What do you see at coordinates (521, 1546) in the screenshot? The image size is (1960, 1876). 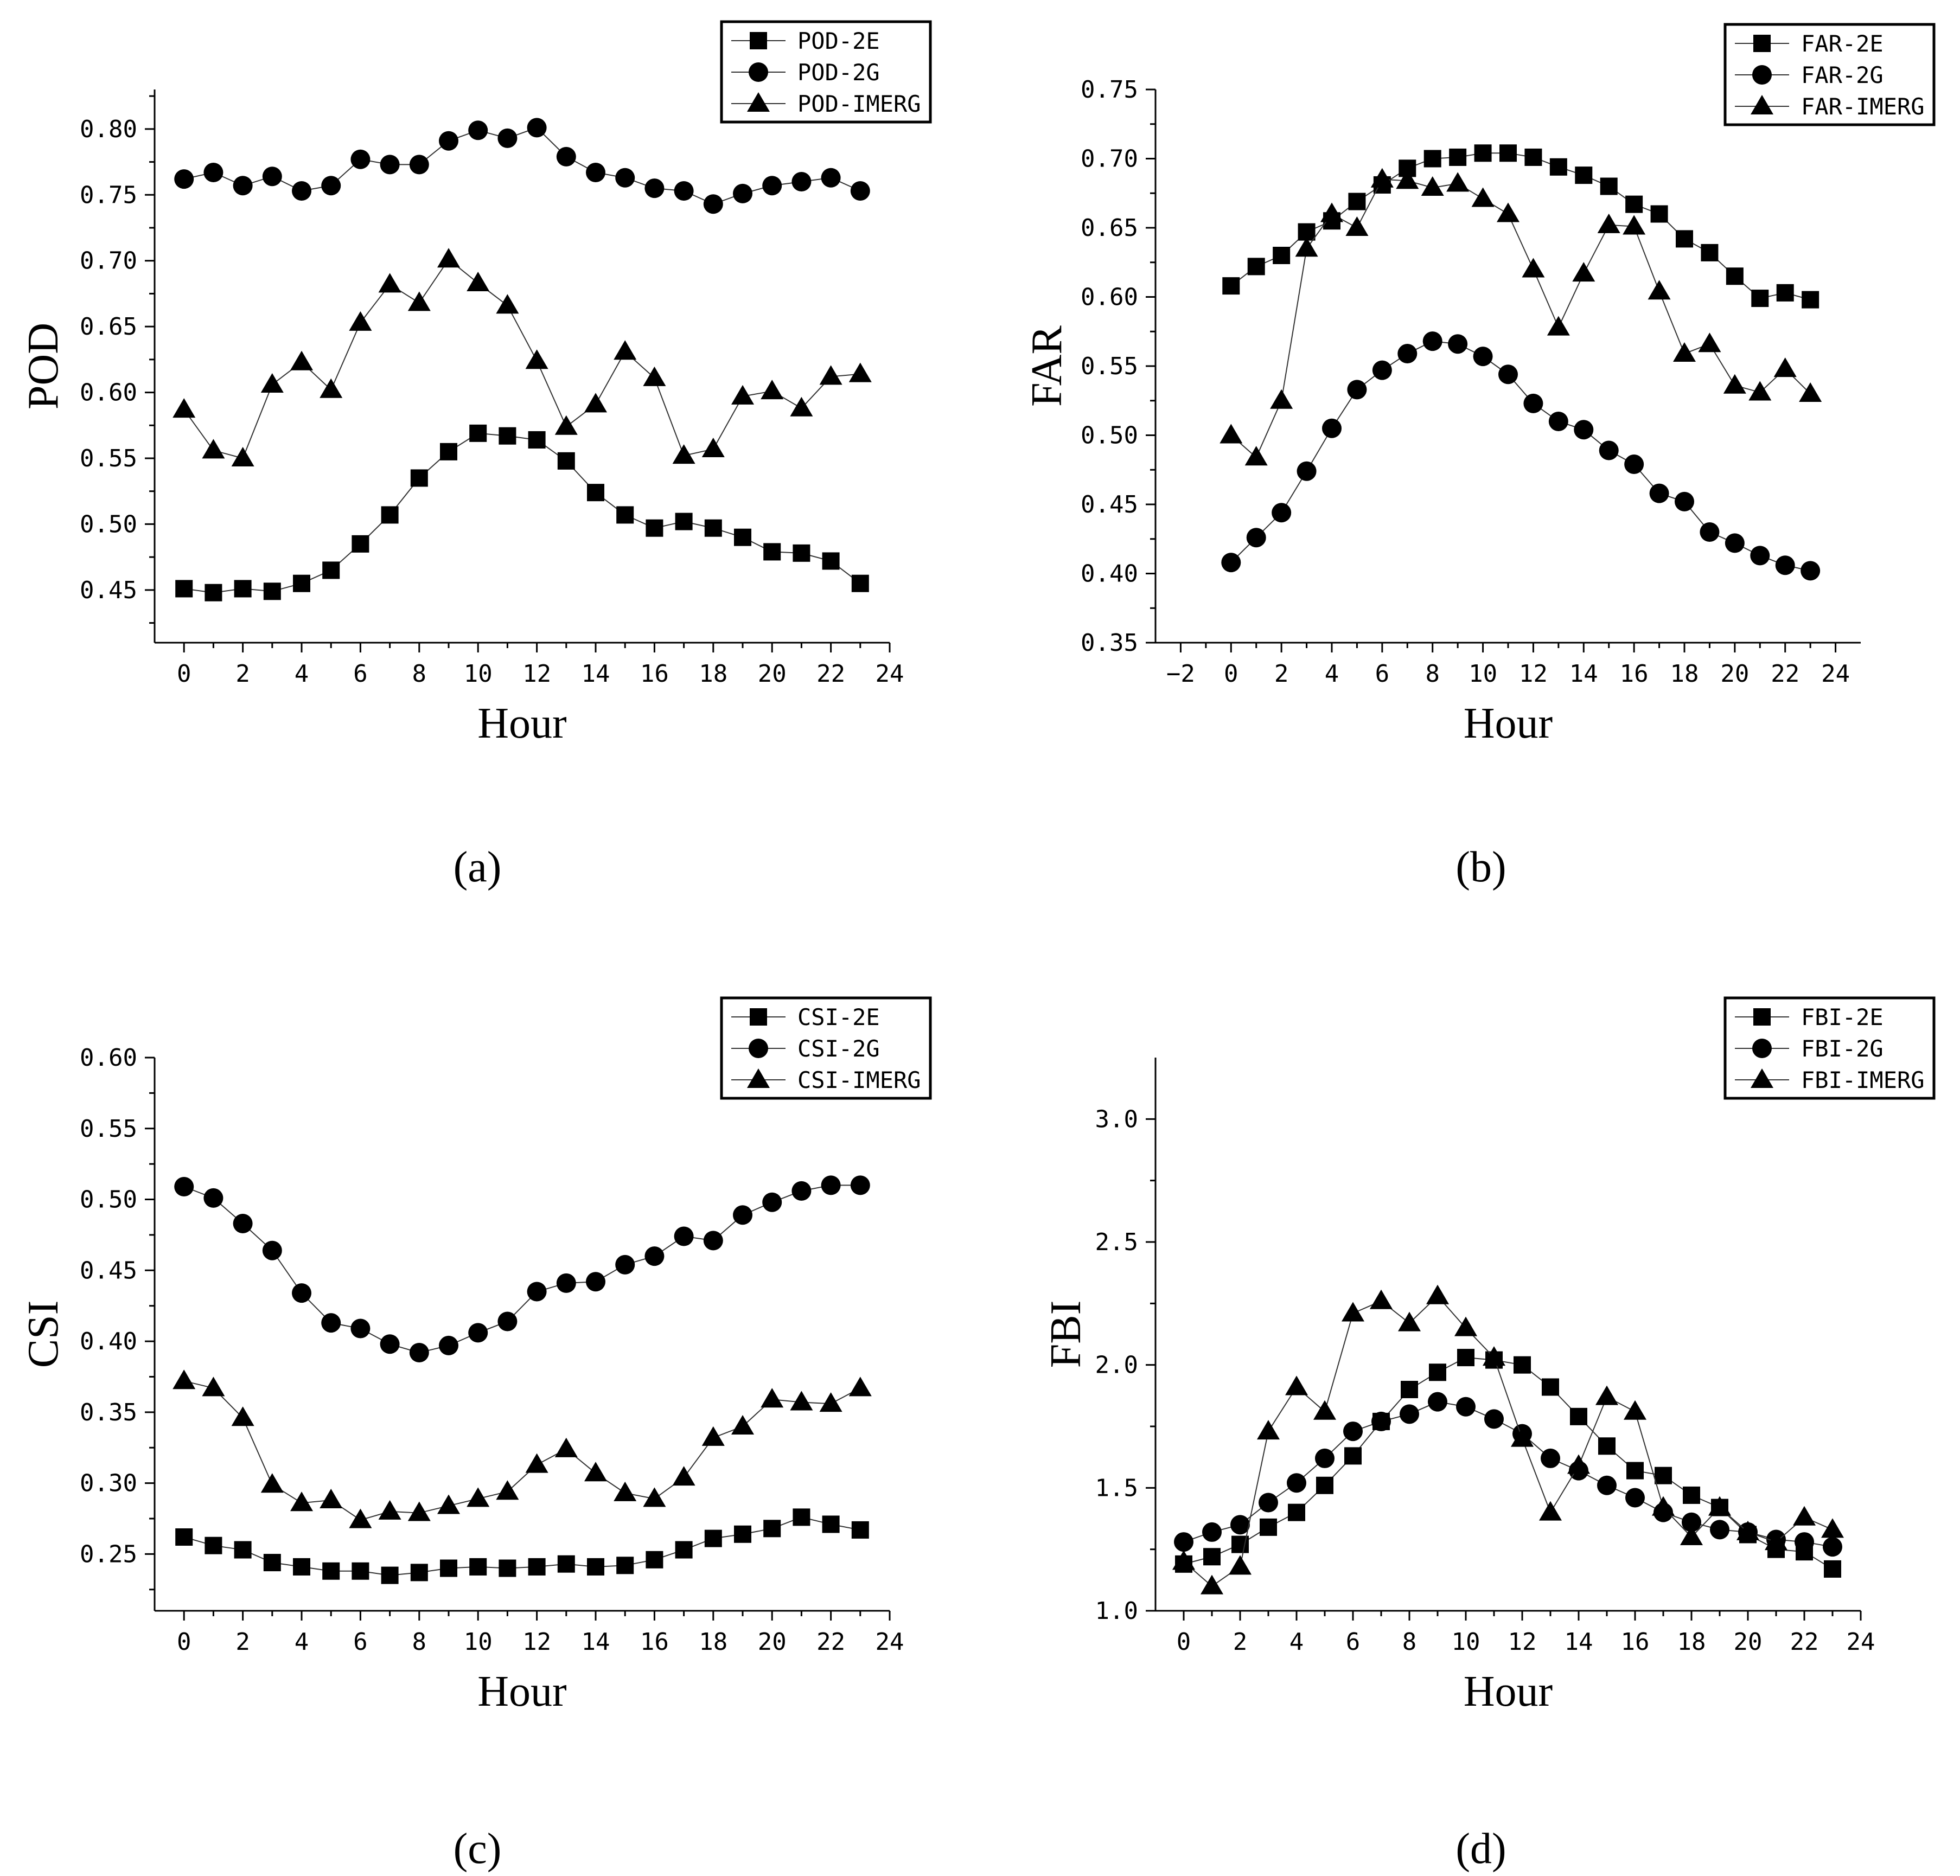 I see `panel-c-series-csi-2e-line` at bounding box center [521, 1546].